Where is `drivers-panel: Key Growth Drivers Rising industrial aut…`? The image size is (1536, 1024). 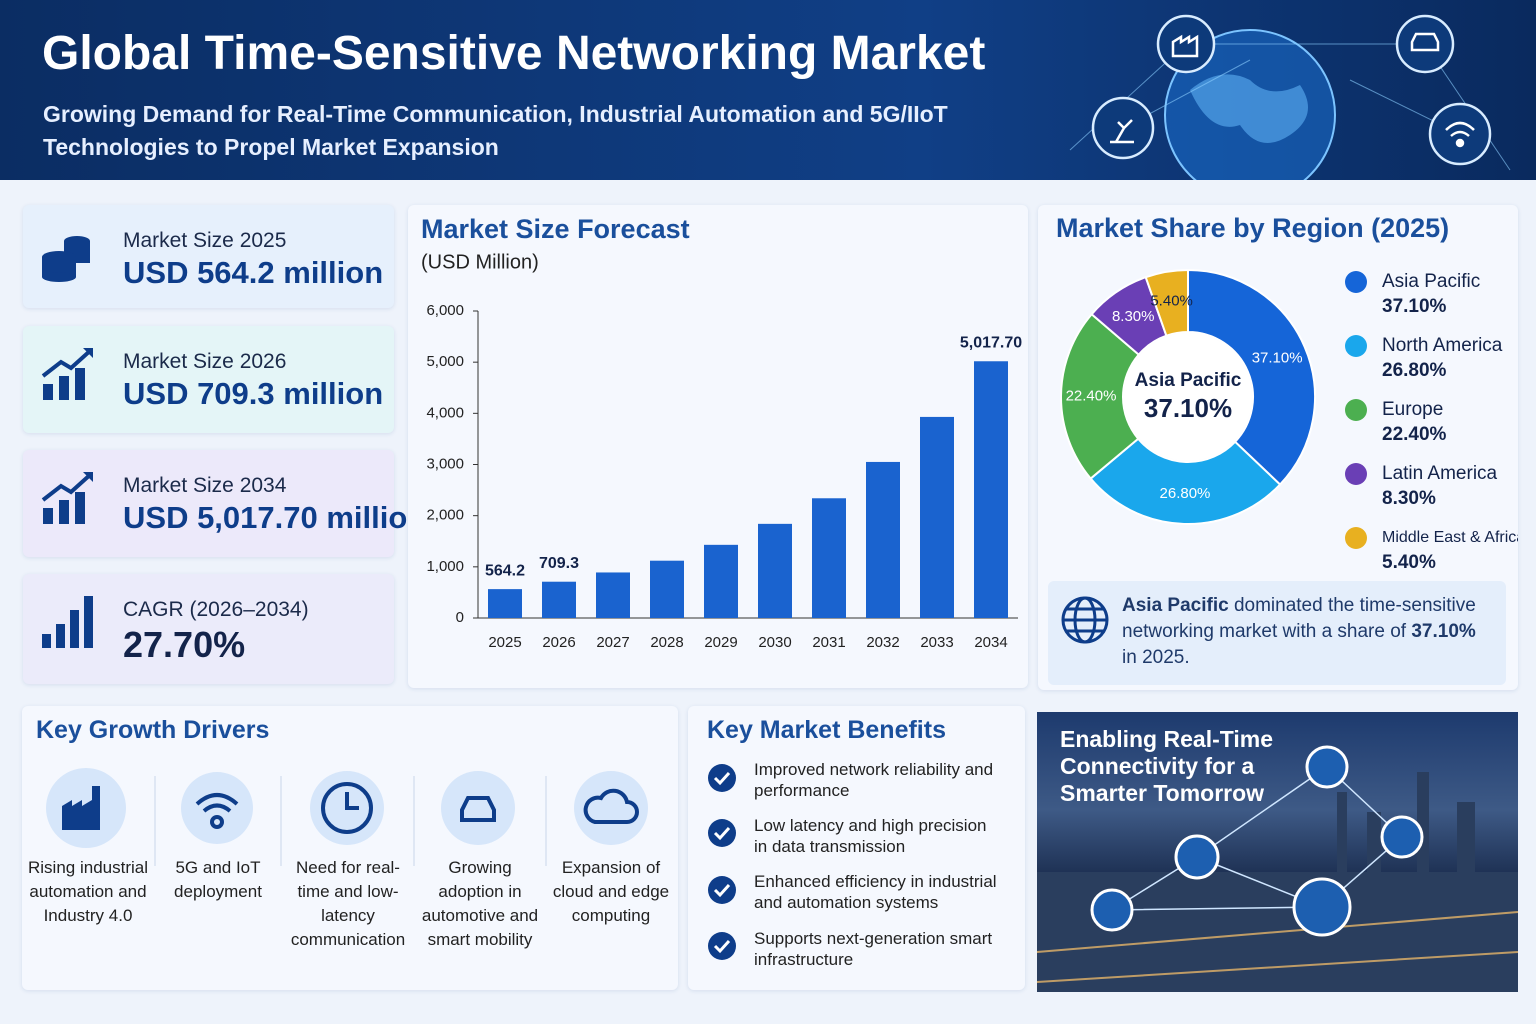 drivers-panel: Key Growth Drivers Rising industrial aut… is located at coordinates (350, 848).